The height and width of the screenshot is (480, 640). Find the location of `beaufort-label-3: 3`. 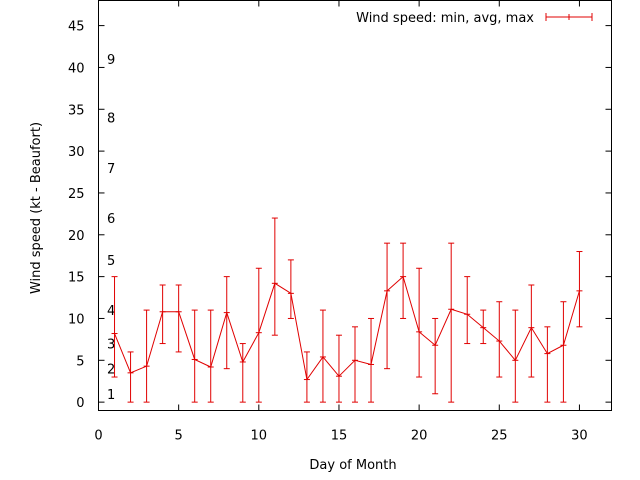

beaufort-label-3: 3 is located at coordinates (111, 345).